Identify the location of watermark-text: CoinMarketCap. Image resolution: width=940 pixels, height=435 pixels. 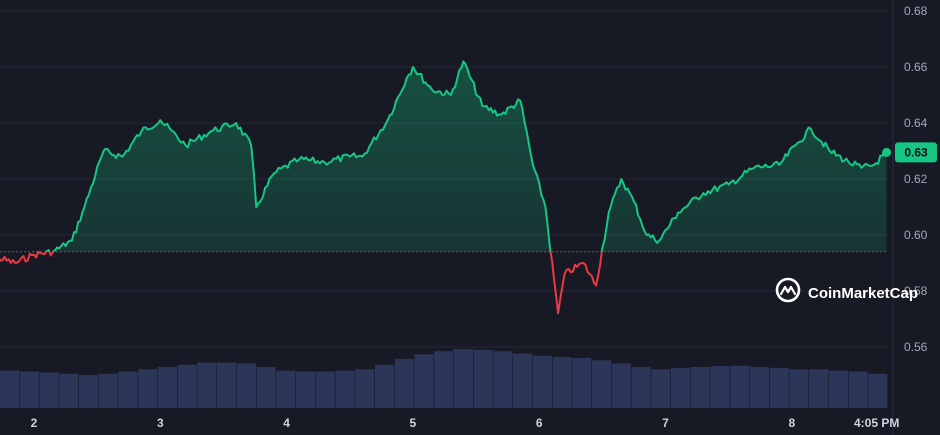
(863, 293).